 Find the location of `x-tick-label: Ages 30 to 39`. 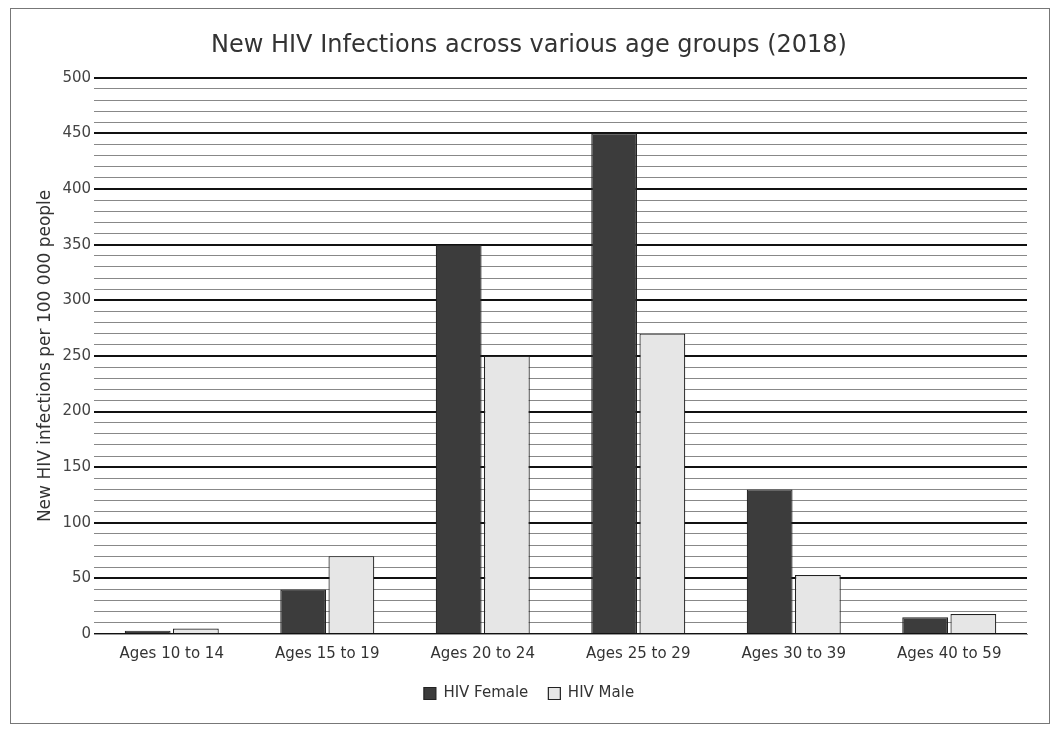

x-tick-label: Ages 30 to 39 is located at coordinates (793, 652).